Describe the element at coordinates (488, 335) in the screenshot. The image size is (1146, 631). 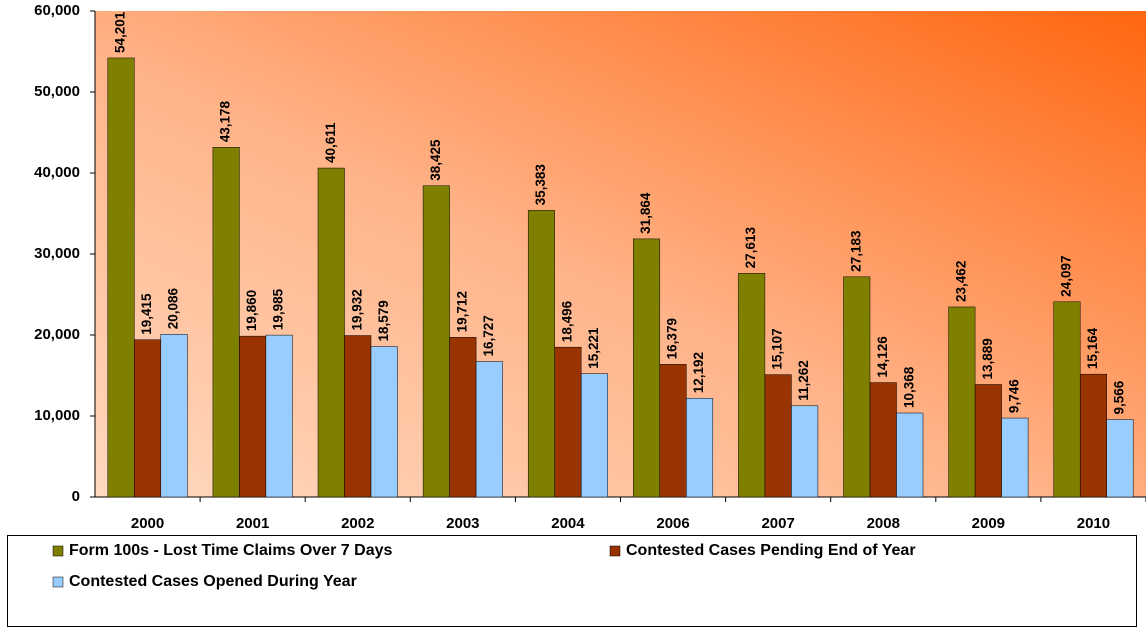
I see `value-label: 16,727` at that location.